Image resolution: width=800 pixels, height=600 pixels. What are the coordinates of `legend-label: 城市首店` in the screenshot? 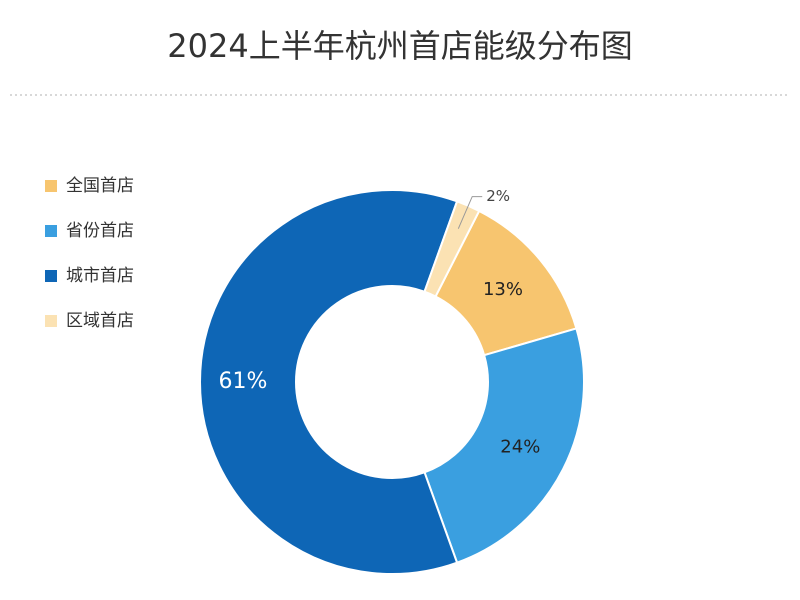 It's located at (100, 276).